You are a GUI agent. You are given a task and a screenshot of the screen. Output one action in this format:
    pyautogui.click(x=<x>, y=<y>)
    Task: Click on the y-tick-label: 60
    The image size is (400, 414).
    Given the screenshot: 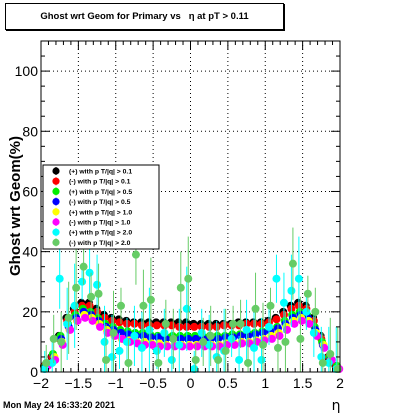 What is the action you would take?
    pyautogui.click(x=30, y=191)
    